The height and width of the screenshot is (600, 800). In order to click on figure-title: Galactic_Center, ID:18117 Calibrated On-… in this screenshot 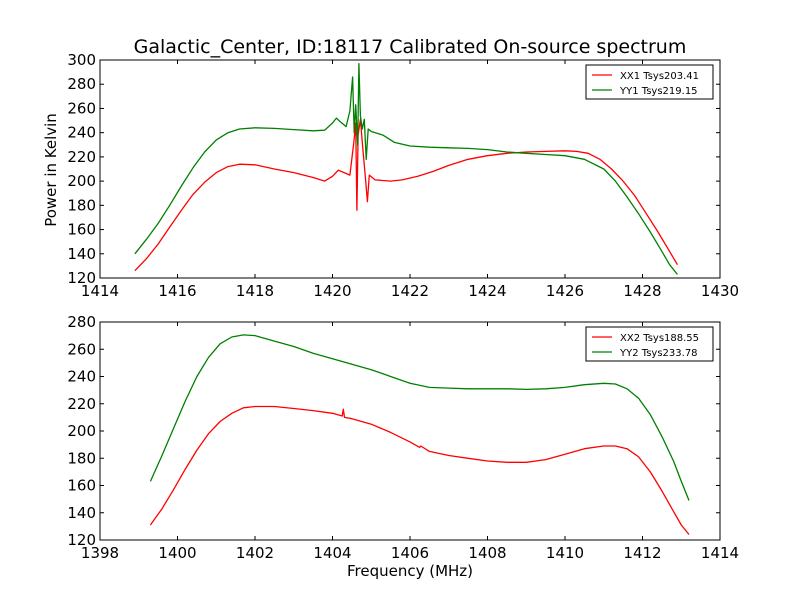, I will do `click(410, 47)`.